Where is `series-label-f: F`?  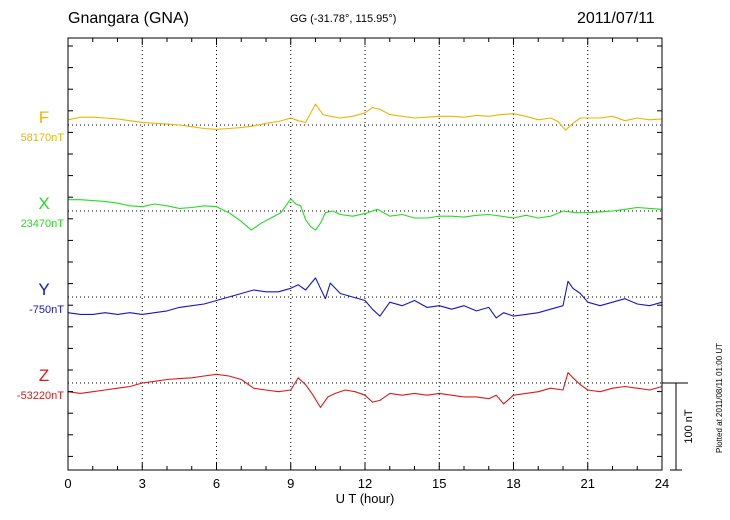
series-label-f: F is located at coordinates (44, 117).